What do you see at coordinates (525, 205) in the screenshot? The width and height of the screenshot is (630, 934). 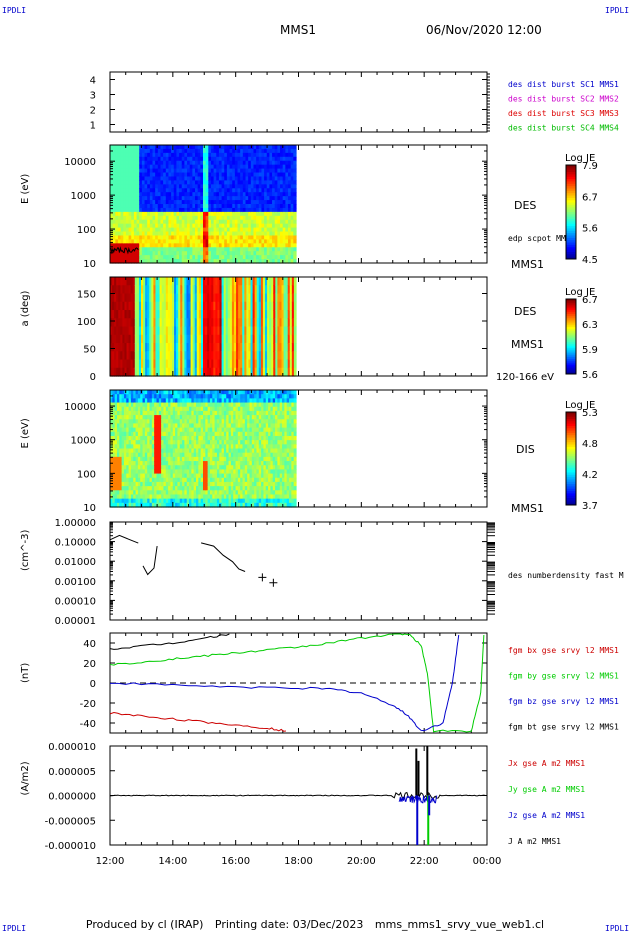 I see `panel-label-des: DES` at bounding box center [525, 205].